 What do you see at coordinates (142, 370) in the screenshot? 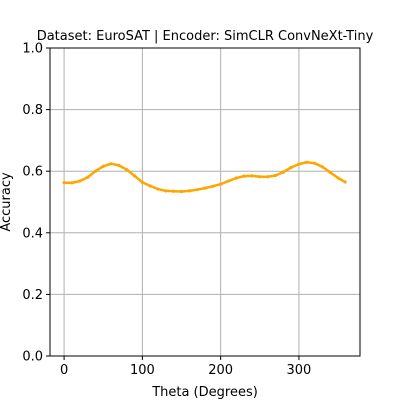
I see `x-tick-label: 100` at bounding box center [142, 370].